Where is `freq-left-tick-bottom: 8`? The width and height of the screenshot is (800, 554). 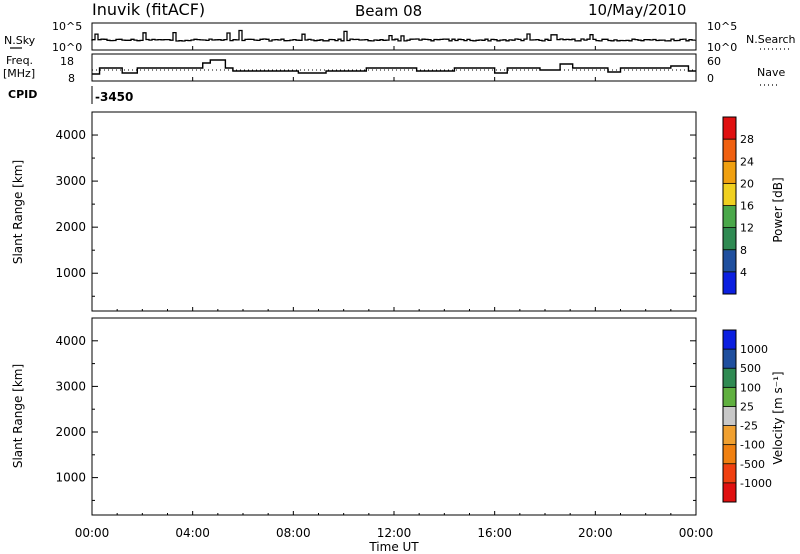 freq-left-tick-bottom: 8 is located at coordinates (71, 78).